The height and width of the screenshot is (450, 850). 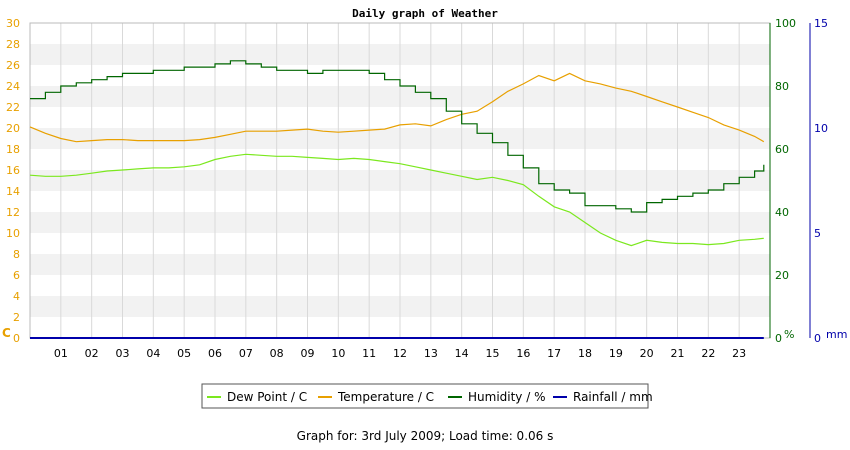 I want to click on x-tick-label: 14, so click(x=462, y=353).